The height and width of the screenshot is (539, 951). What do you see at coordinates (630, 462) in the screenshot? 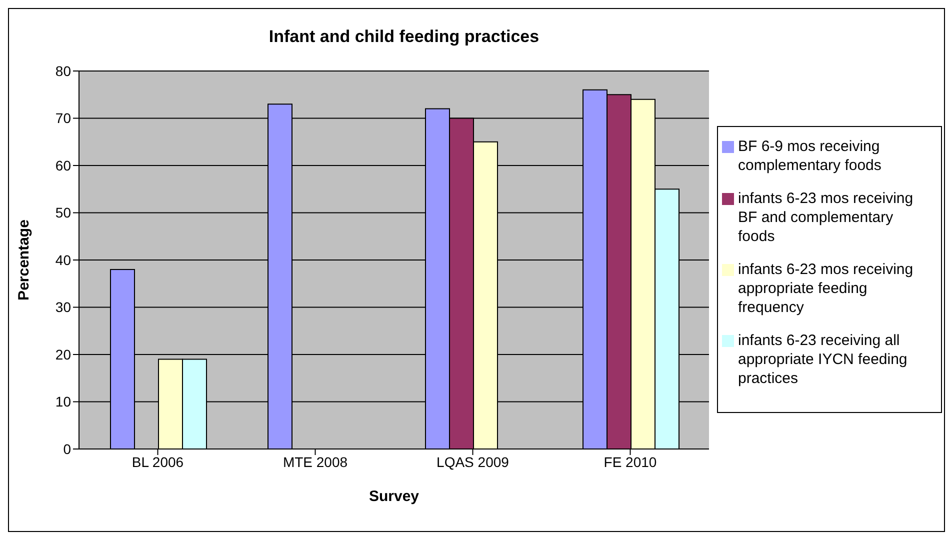
I see `x-tick-label: FE 2010` at bounding box center [630, 462].